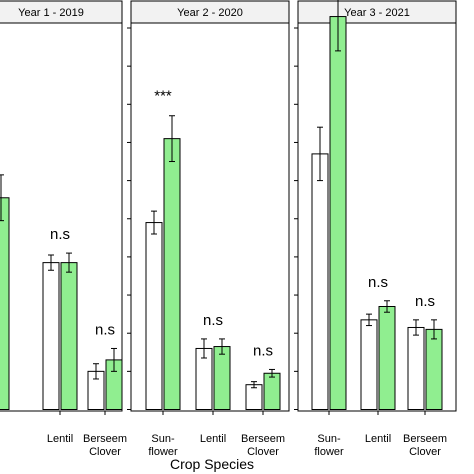 This screenshot has height=474, width=474. I want to click on x-axis-title: Crop Species, so click(212, 464).